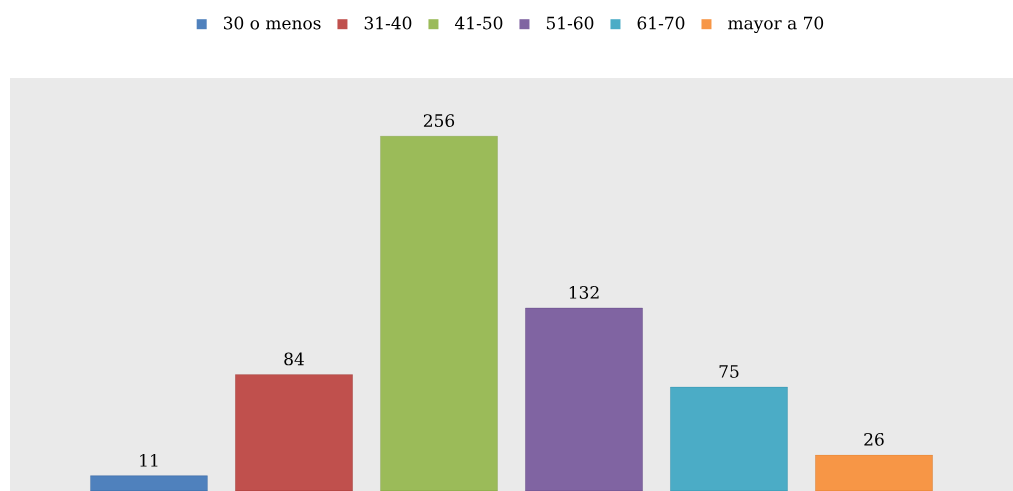 Image resolution: width=1013 pixels, height=491 pixels. I want to click on legend-label: 41-50, so click(478, 23).